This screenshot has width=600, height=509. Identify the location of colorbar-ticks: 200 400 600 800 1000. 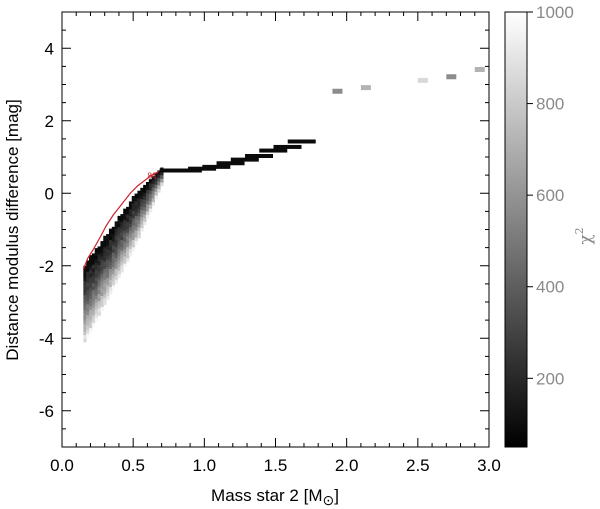
(550, 195).